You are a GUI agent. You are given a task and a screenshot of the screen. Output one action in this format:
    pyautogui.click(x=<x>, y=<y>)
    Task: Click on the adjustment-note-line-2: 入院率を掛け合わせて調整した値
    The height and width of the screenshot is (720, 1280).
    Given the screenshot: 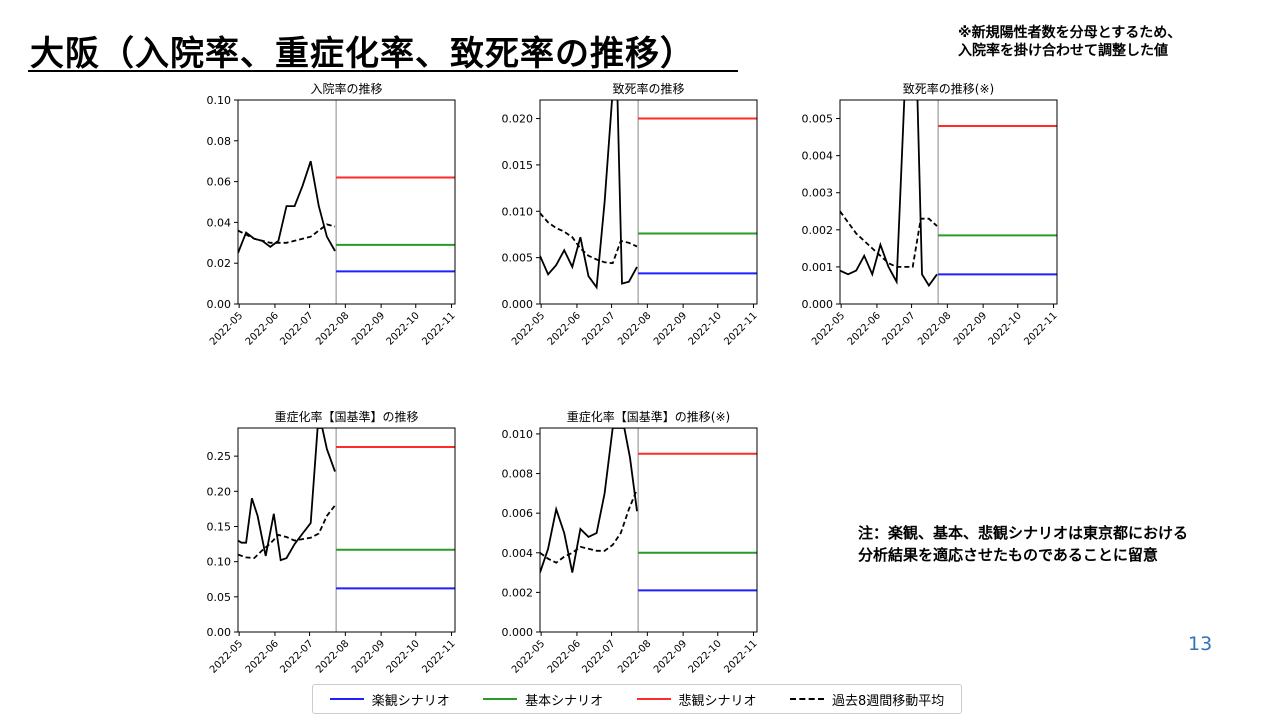 What is the action you would take?
    pyautogui.click(x=1063, y=51)
    